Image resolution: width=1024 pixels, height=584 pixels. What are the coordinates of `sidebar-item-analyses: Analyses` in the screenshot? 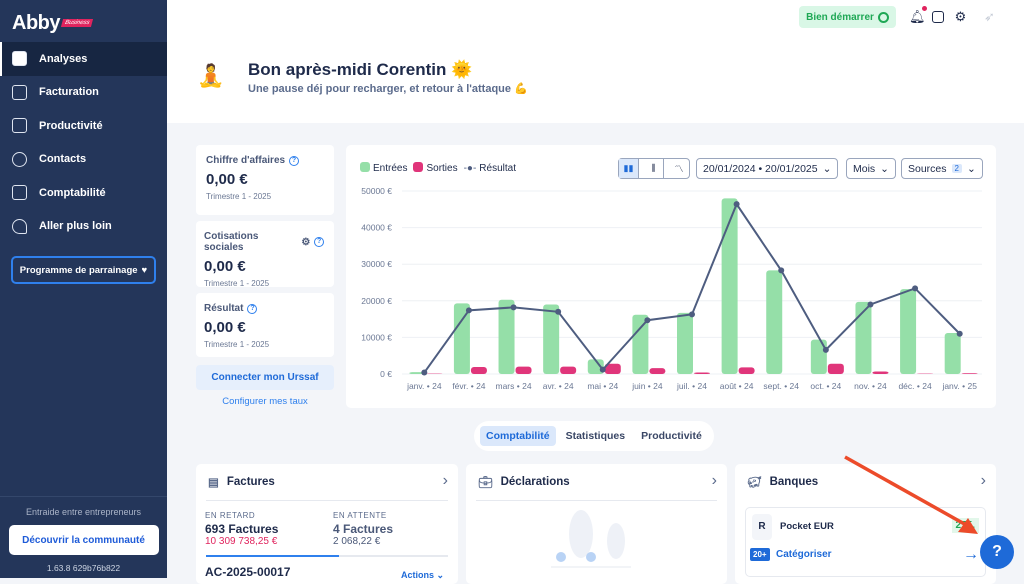 It's located at (83, 59).